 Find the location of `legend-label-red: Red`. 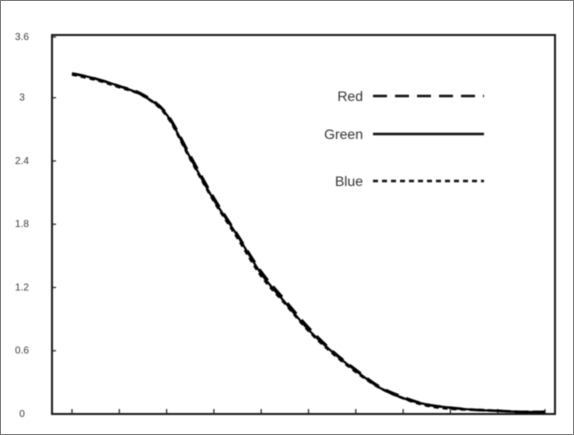

legend-label-red: Red is located at coordinates (350, 96).